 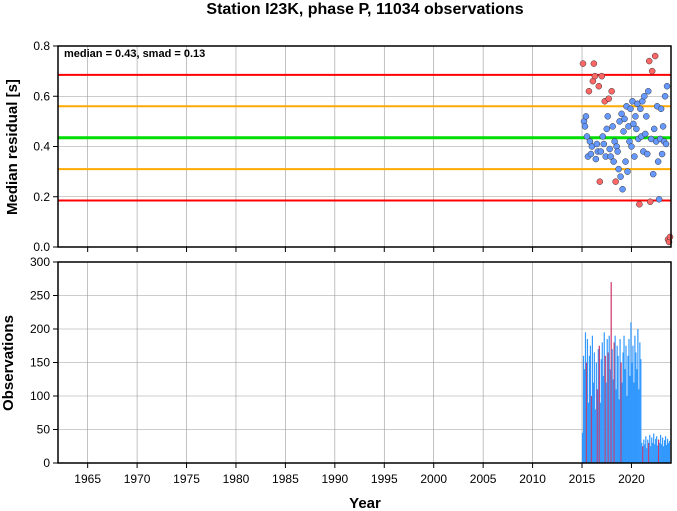 I want to click on x-tick-label: 1965, so click(x=87, y=479).